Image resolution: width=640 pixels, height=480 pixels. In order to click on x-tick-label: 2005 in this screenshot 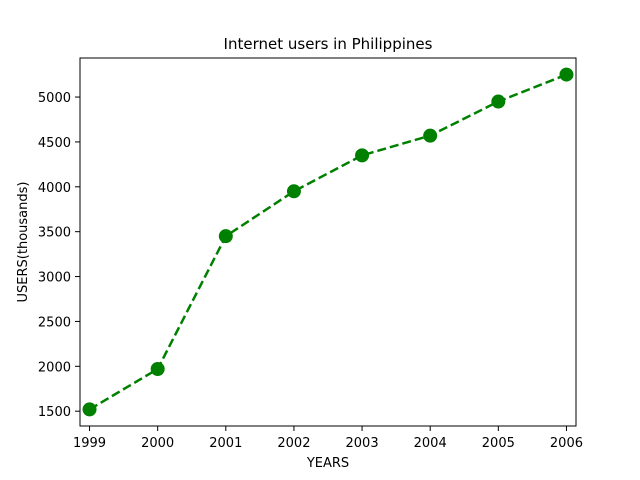, I will do `click(498, 443)`.